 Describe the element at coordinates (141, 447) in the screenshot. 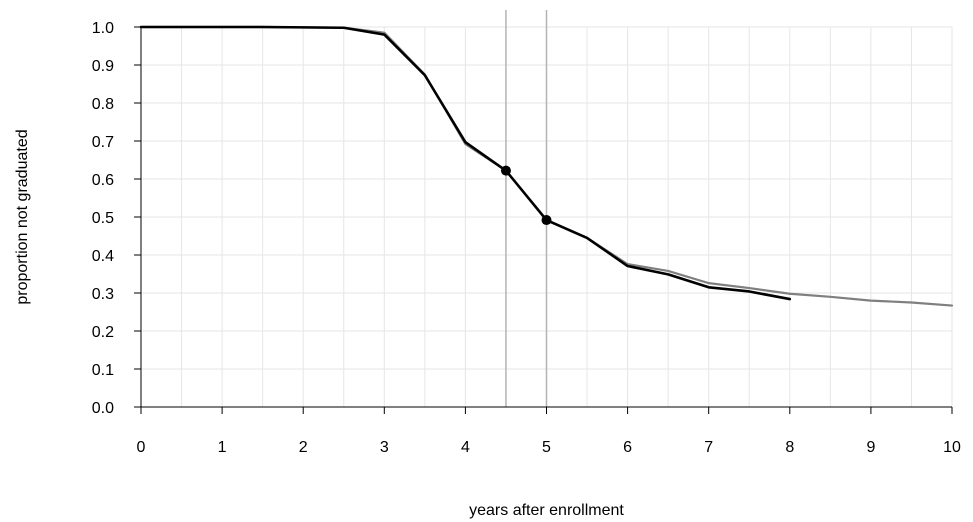

I see `x-tick-label: 0` at that location.